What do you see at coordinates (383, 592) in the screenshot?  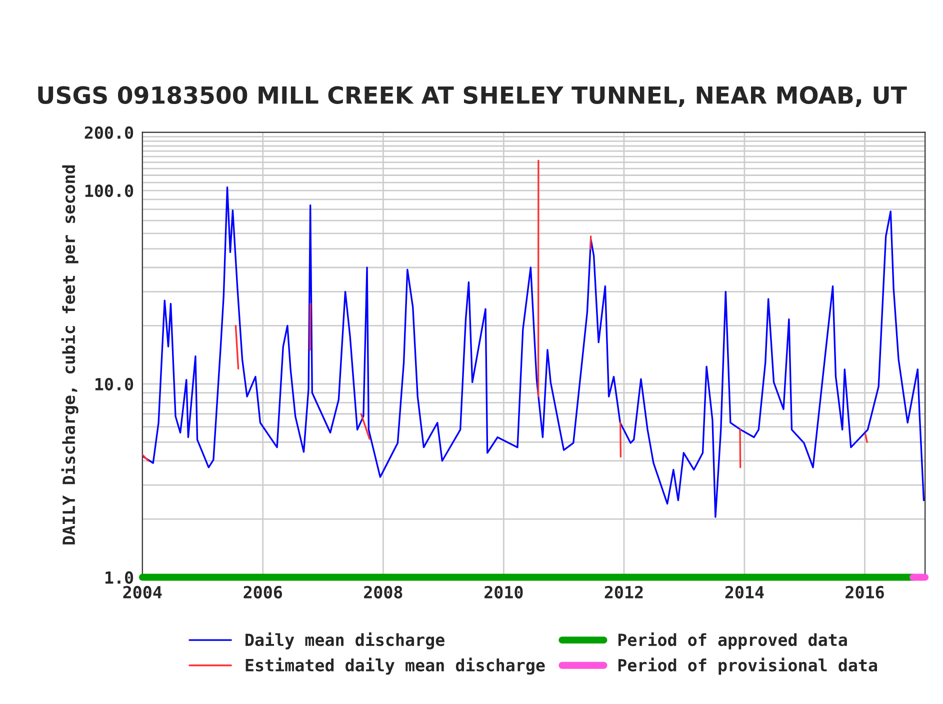 I see `x-tick-label: 2008` at bounding box center [383, 592].